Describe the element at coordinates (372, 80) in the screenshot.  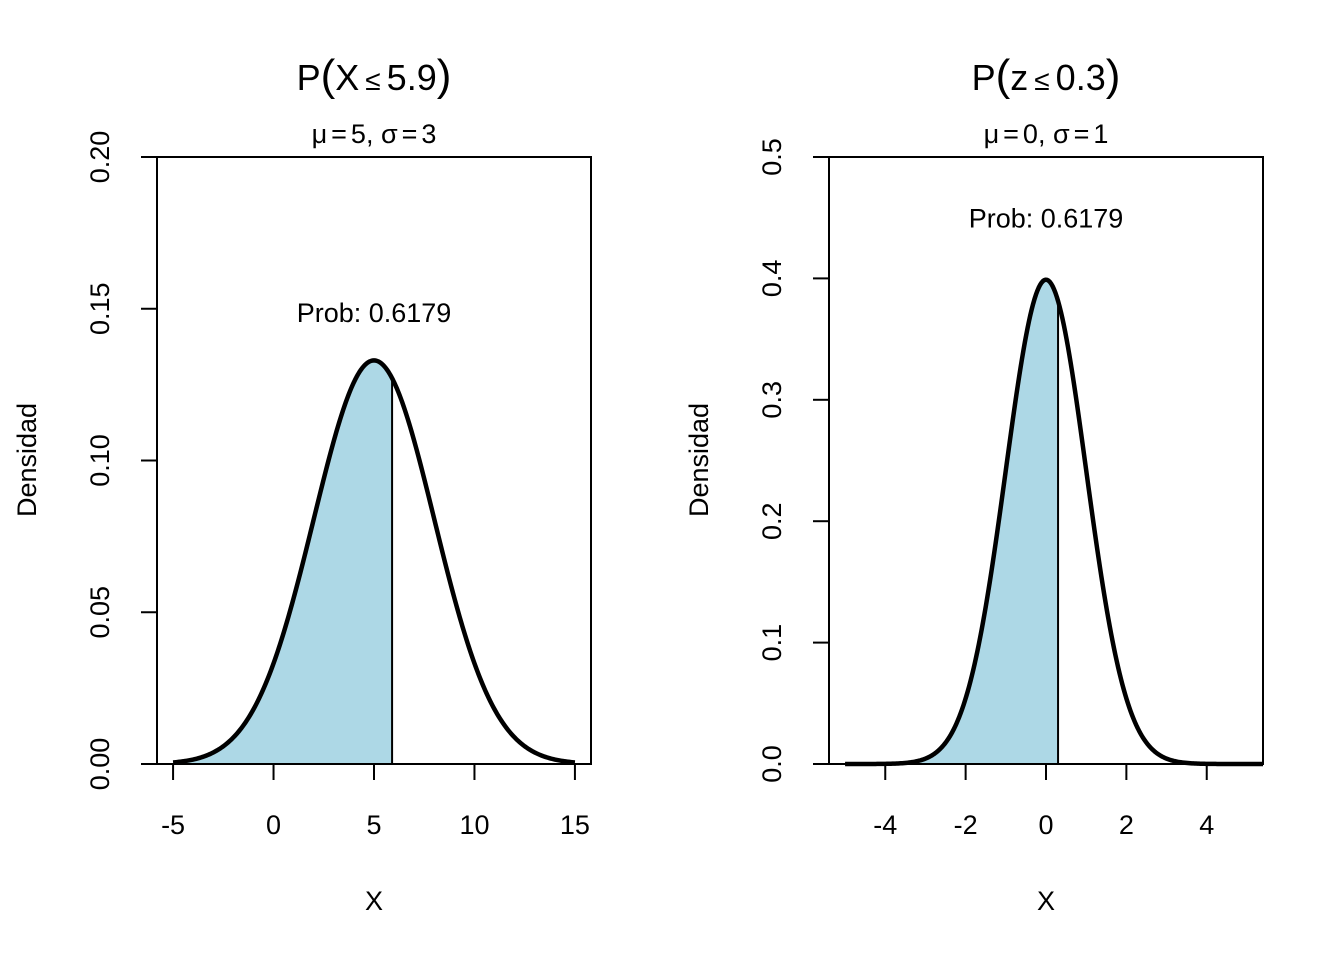
I see `panel-1-title-op: ≤` at that location.